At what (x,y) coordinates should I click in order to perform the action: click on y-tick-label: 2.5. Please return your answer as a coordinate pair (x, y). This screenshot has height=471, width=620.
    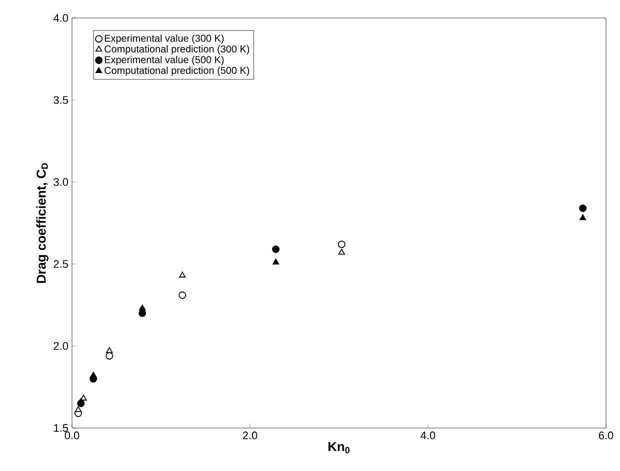
    Looking at the image, I should click on (61, 264).